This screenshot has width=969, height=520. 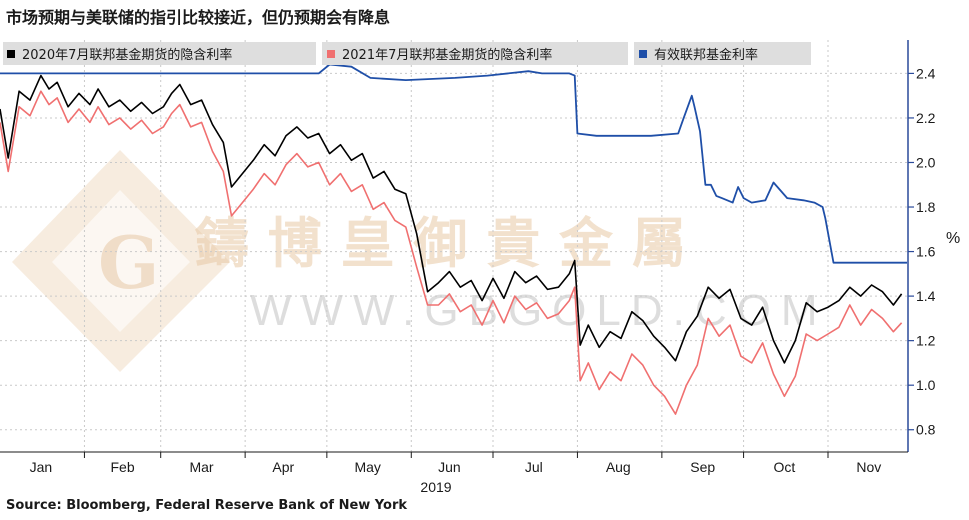 What do you see at coordinates (447, 55) in the screenshot?
I see `legend-label-2021: 2021年7月联邦基金期货的隐含利率` at bounding box center [447, 55].